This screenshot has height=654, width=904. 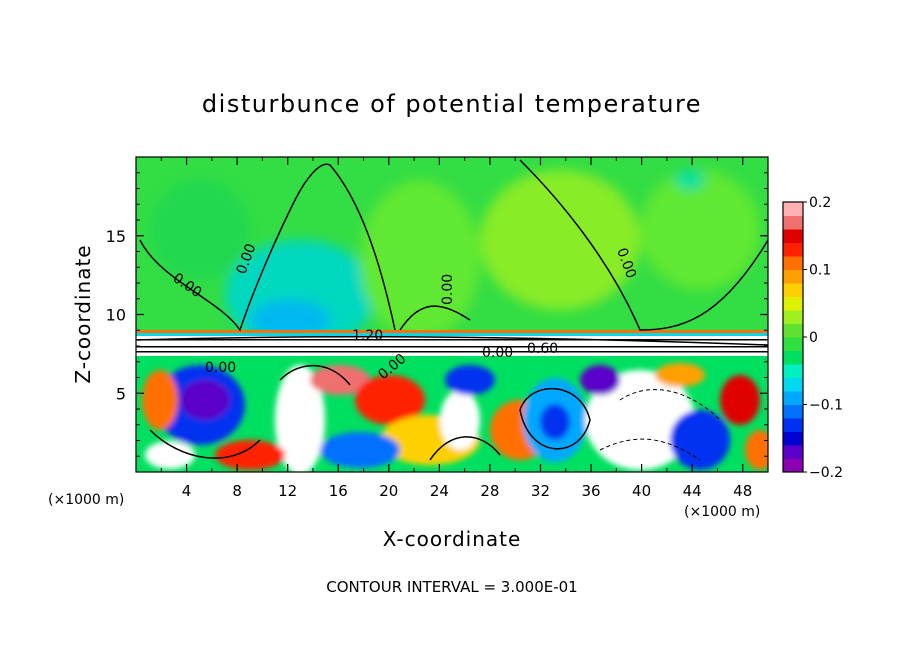 I want to click on x-unit-left: (×1000 m), so click(x=86, y=500).